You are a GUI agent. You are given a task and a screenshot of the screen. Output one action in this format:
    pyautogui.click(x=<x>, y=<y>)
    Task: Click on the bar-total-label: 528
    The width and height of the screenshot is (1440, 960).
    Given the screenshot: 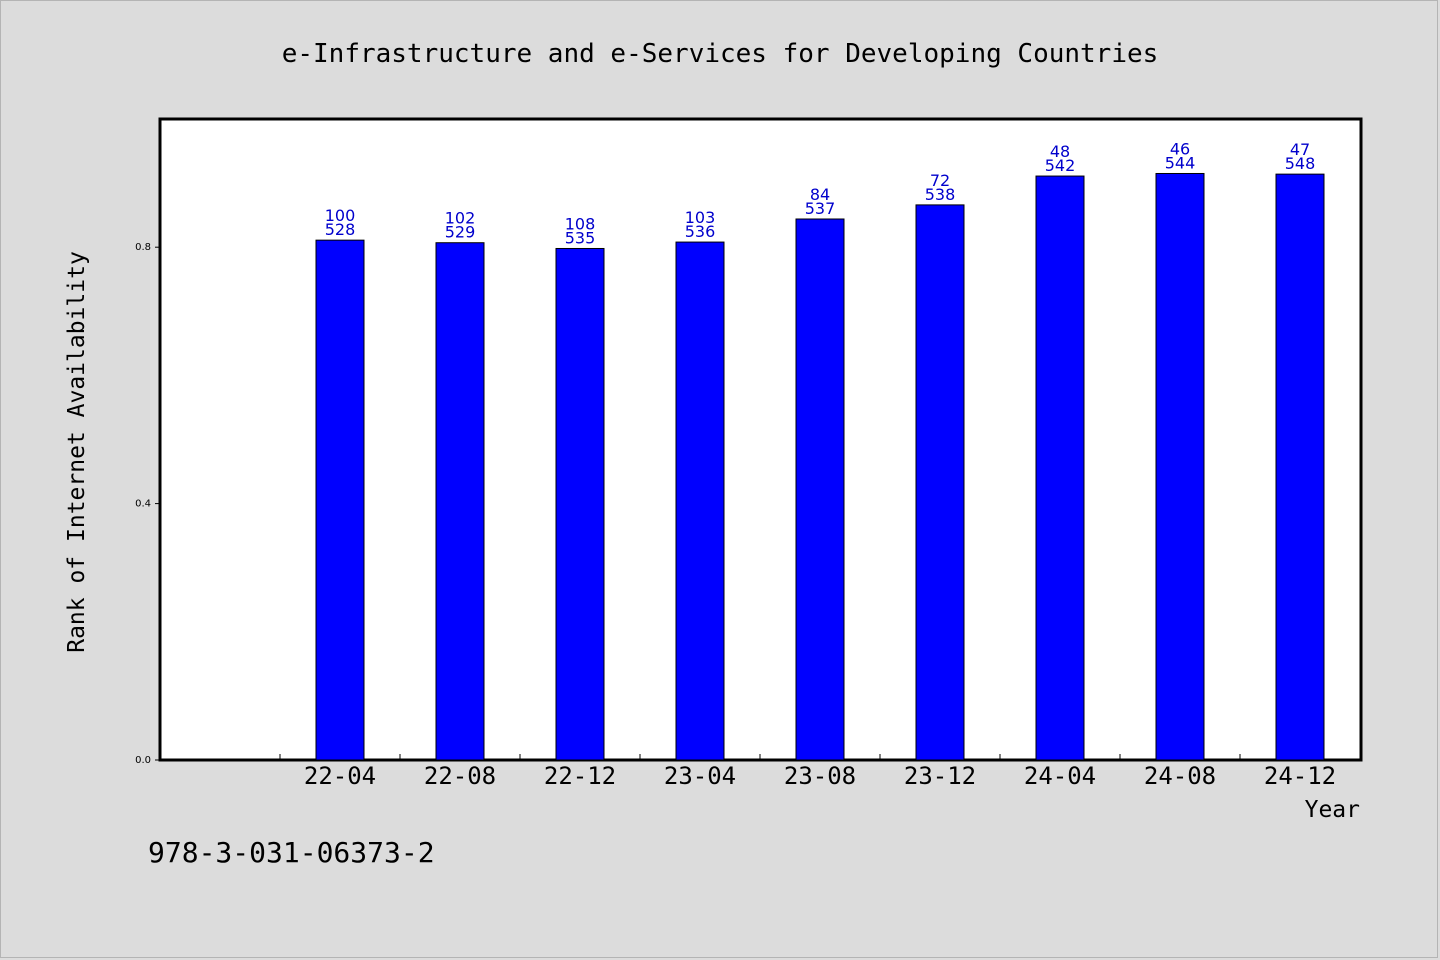 What is the action you would take?
    pyautogui.click(x=340, y=229)
    